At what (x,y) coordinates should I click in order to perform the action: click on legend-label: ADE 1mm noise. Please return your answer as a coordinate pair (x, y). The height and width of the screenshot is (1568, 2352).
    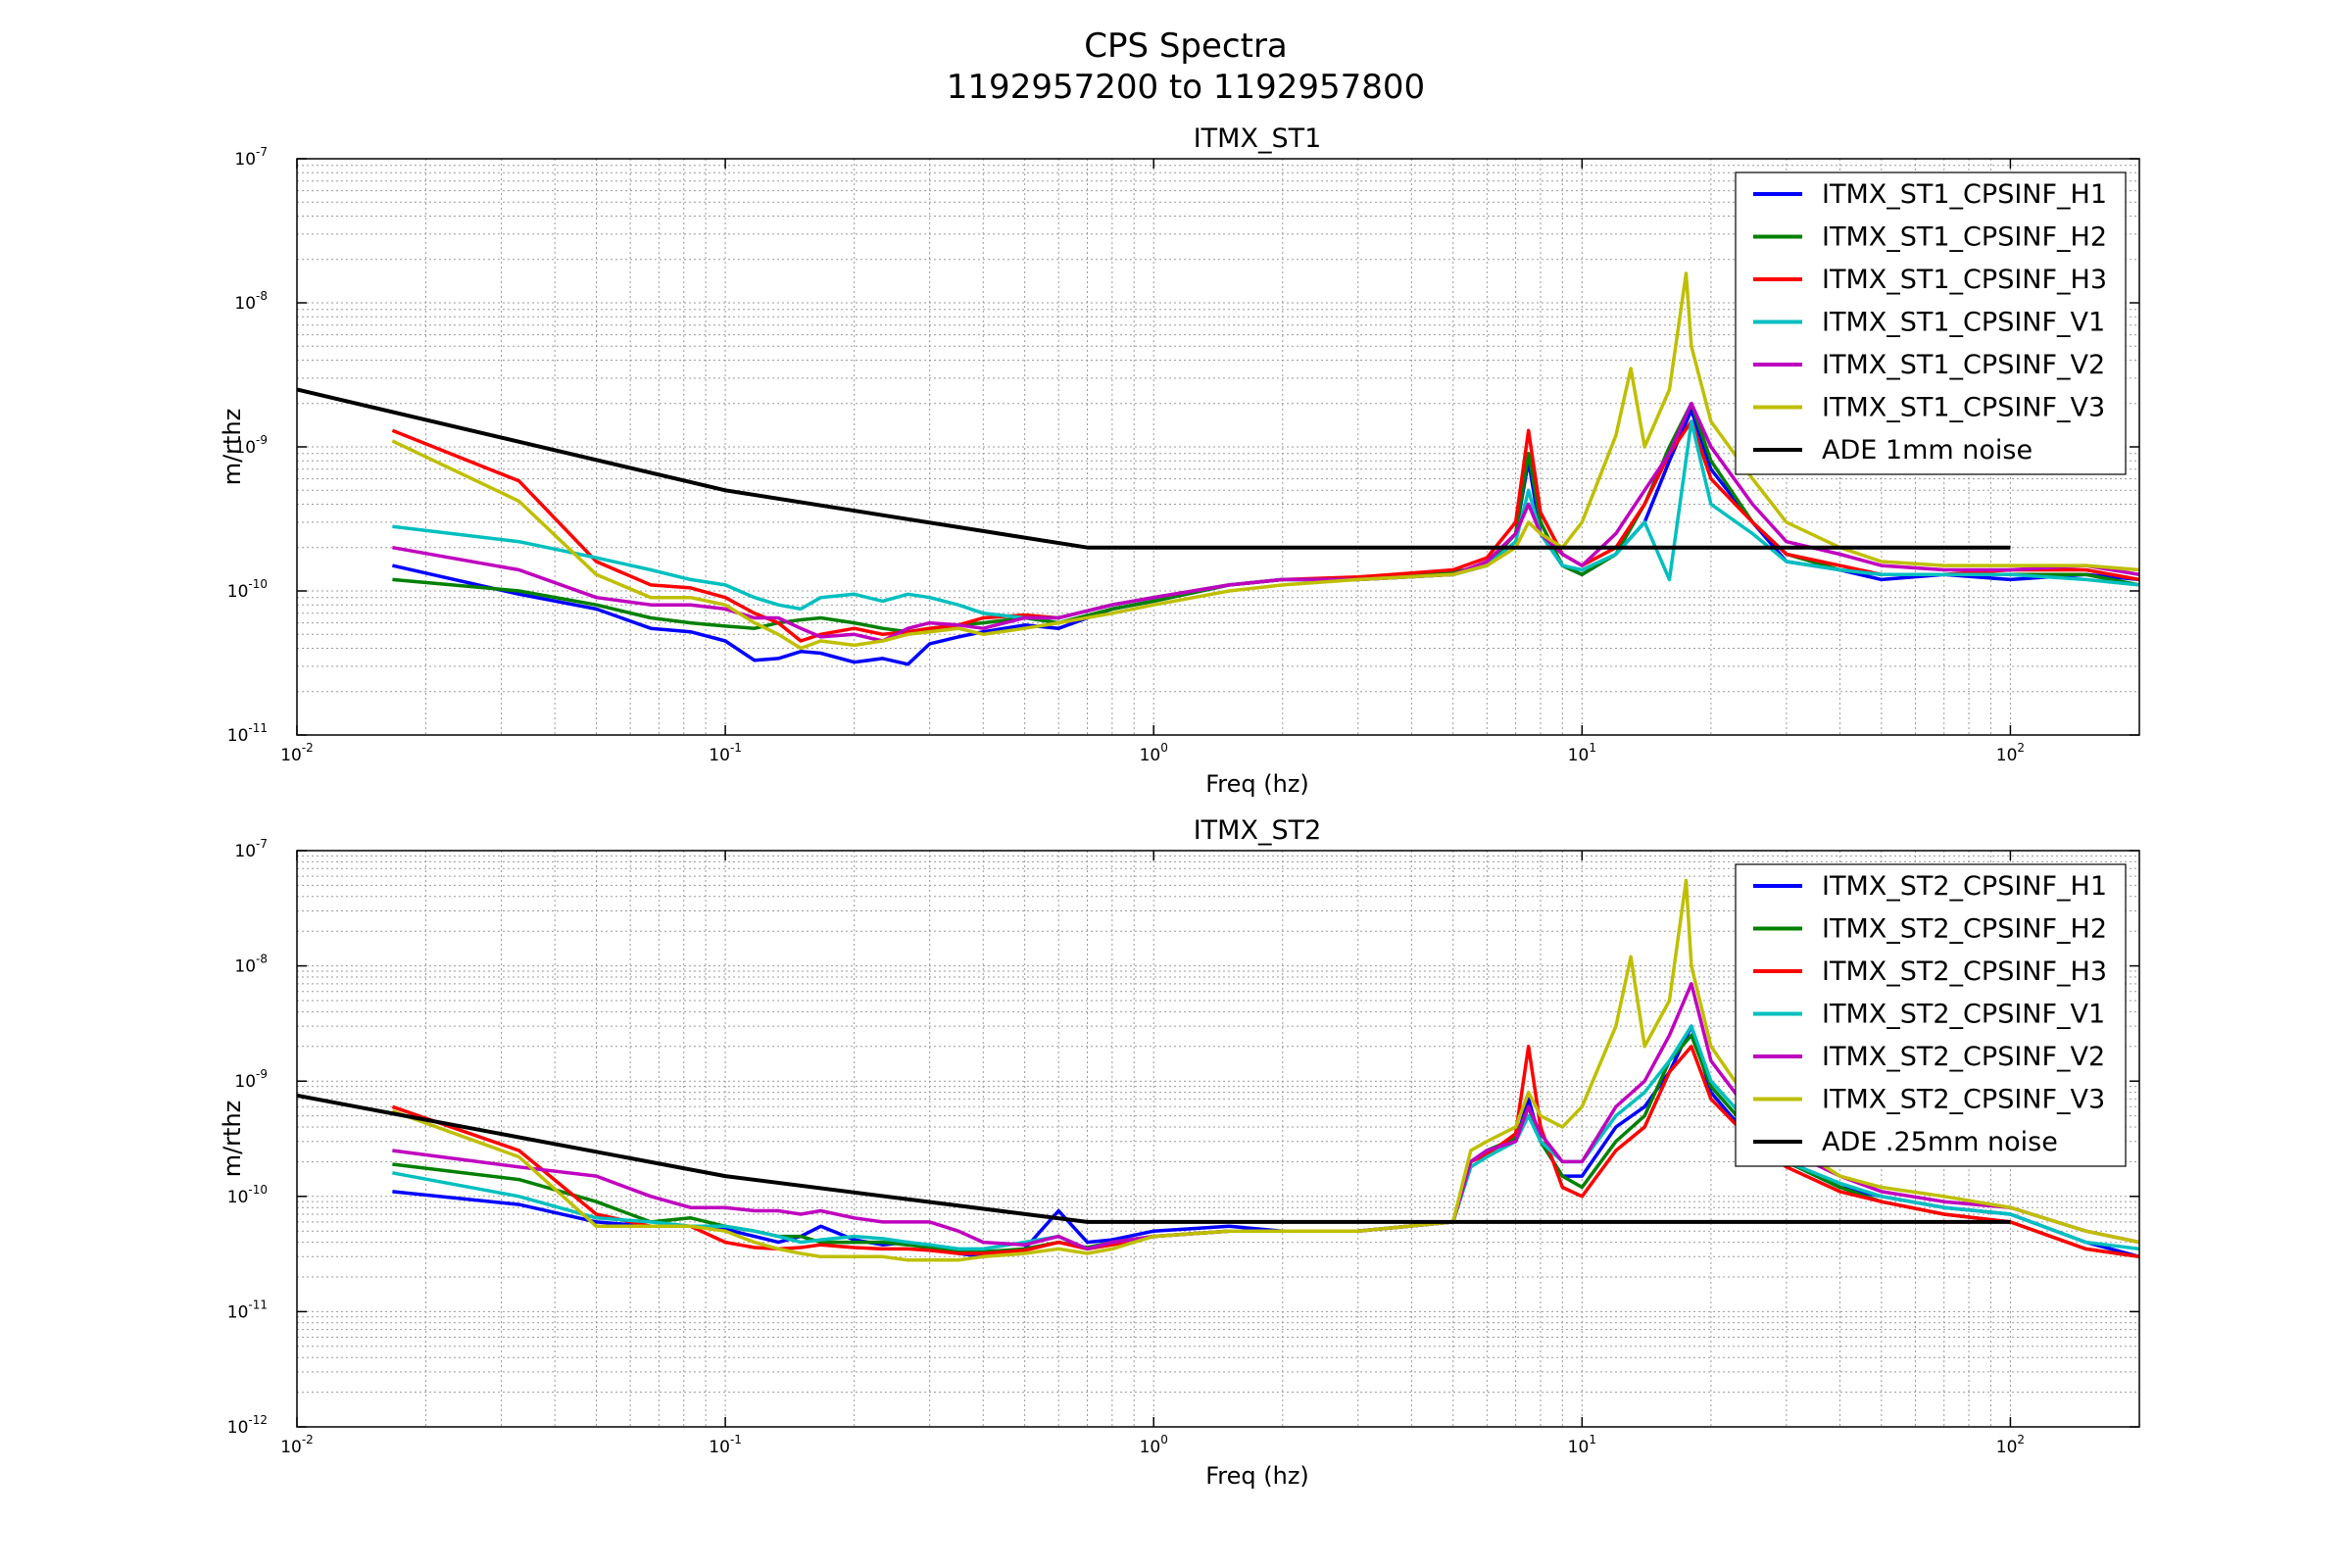
    Looking at the image, I should click on (1927, 450).